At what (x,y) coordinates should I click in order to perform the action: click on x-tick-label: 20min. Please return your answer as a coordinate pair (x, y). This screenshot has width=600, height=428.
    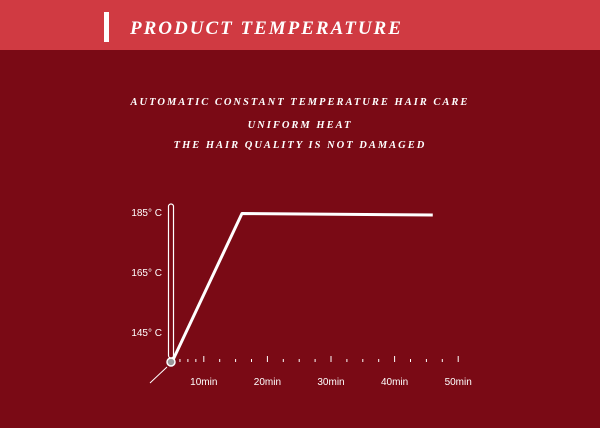
    Looking at the image, I should click on (267, 382).